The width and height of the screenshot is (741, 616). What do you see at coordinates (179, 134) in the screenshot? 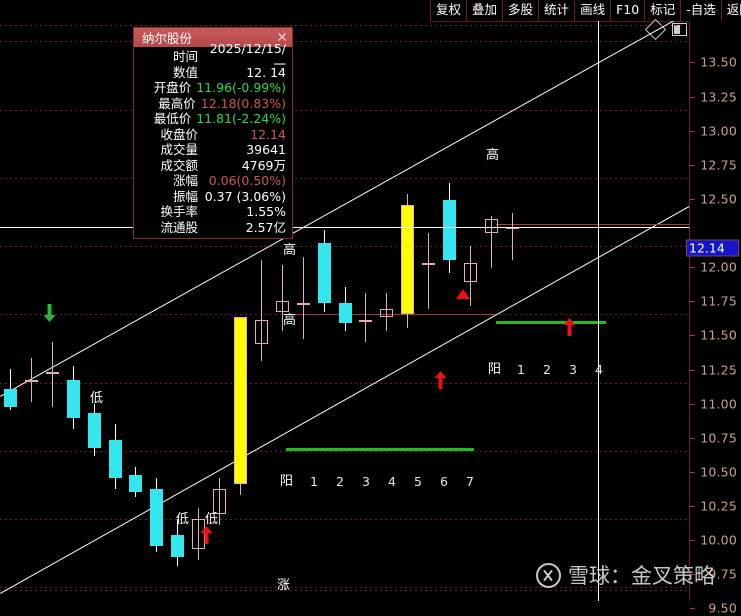
I see `quote-row-label: 收盘价` at bounding box center [179, 134].